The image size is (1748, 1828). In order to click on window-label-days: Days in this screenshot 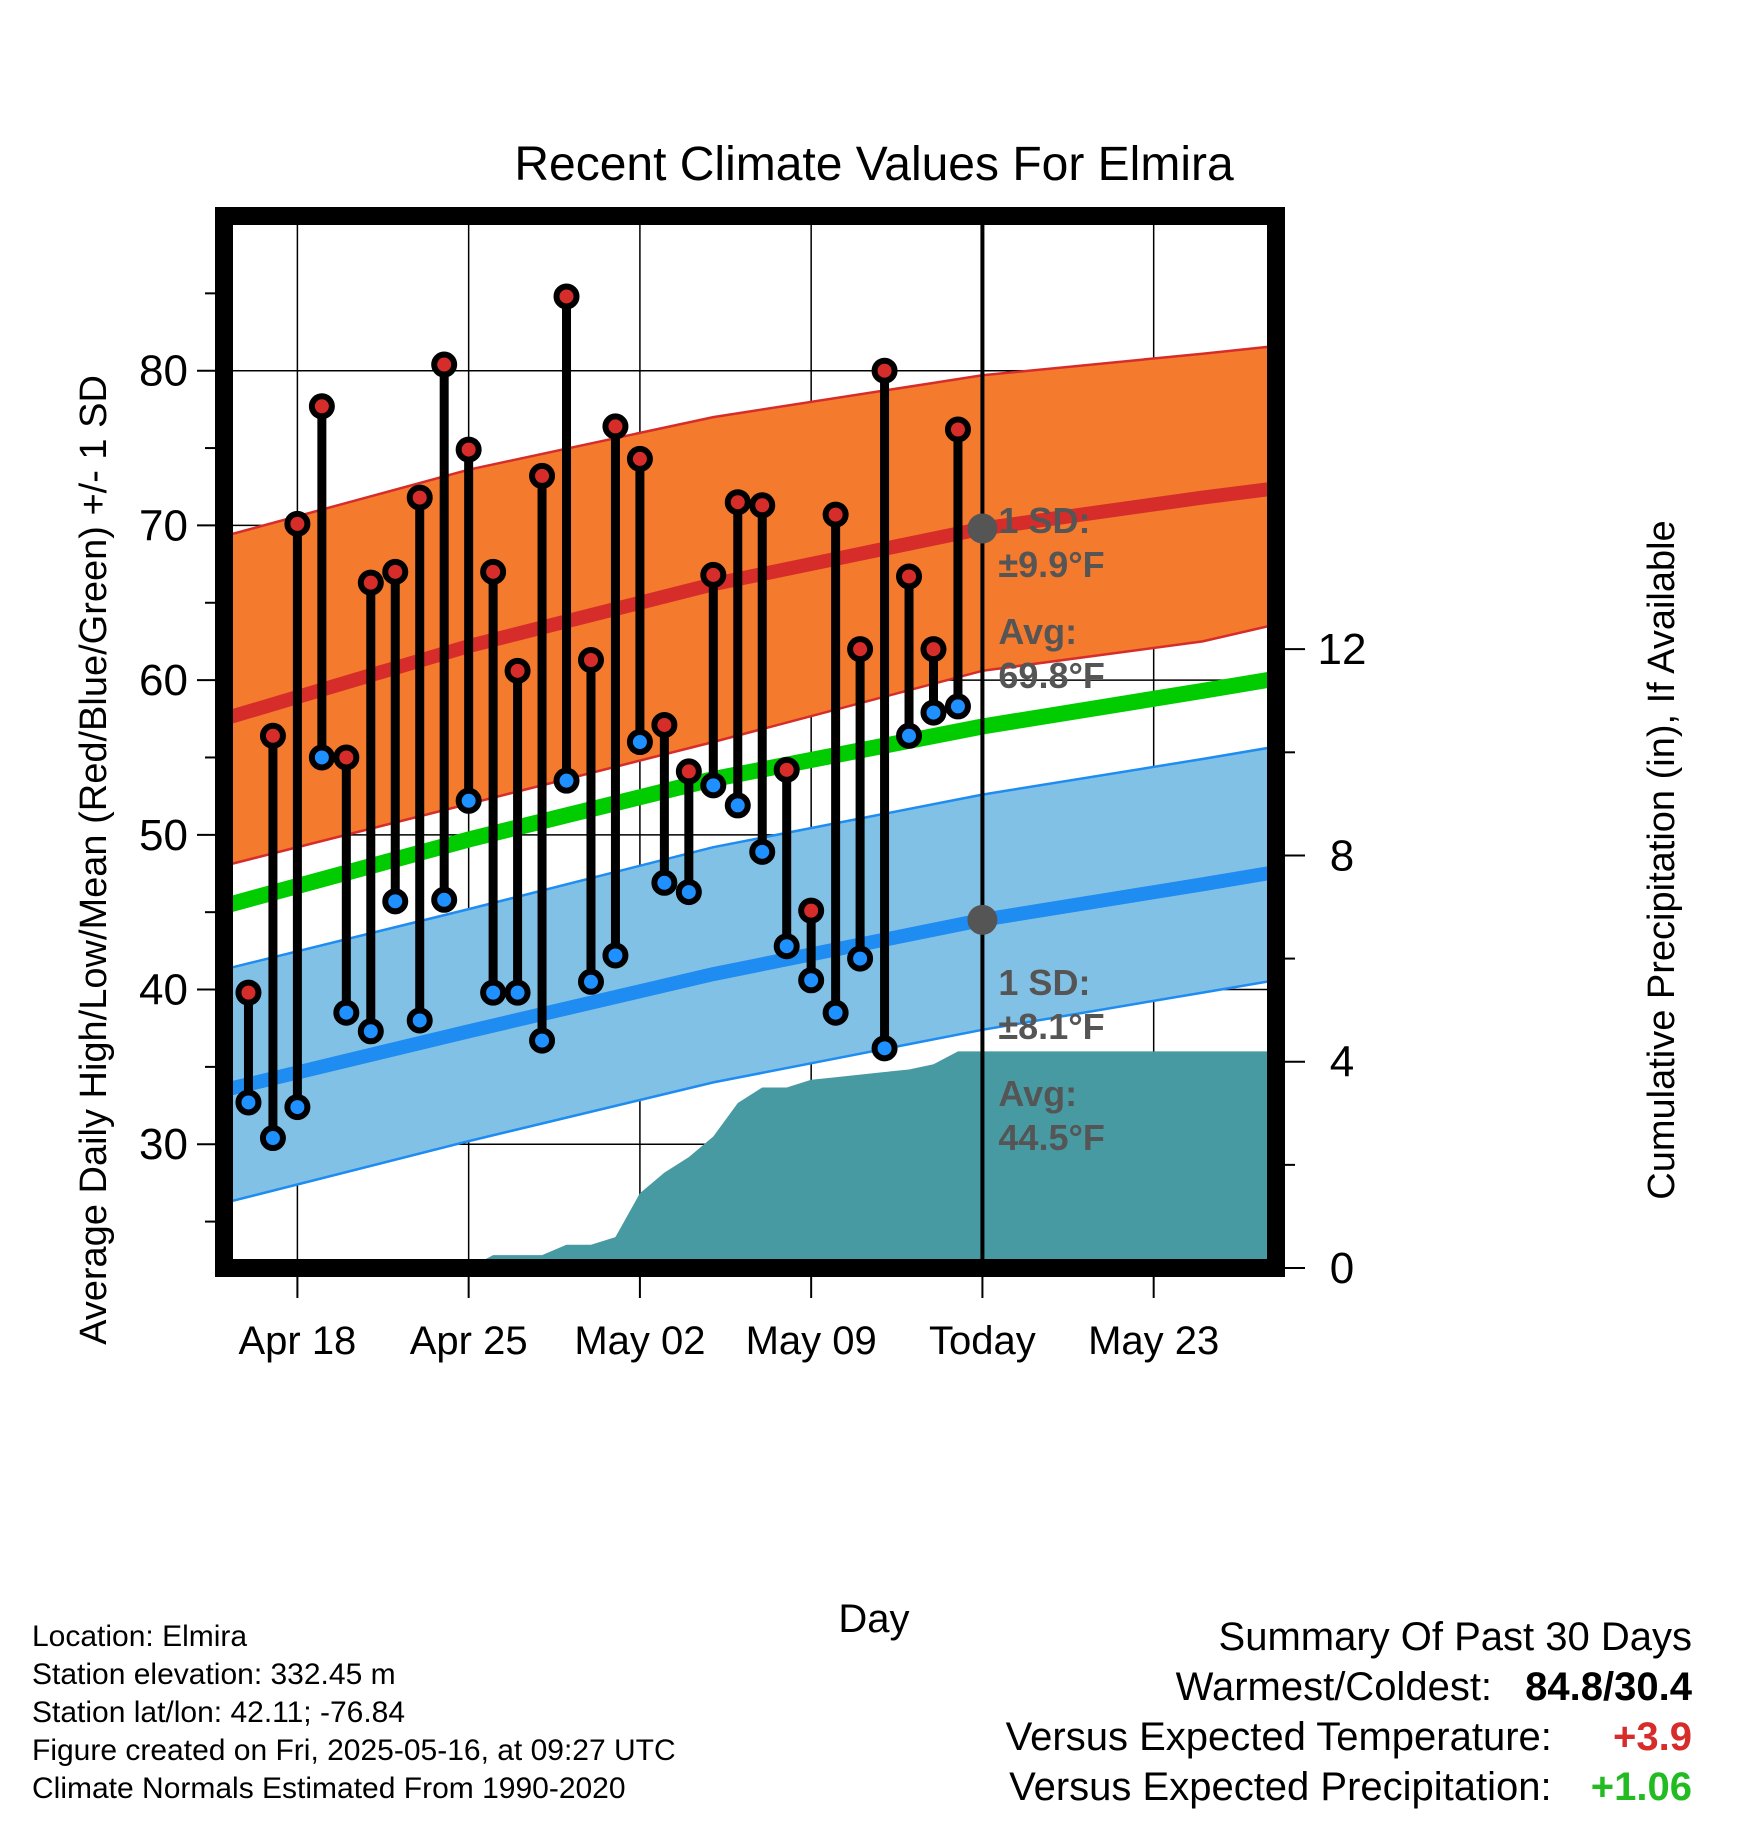, I will do `click(1037, 1443)`.